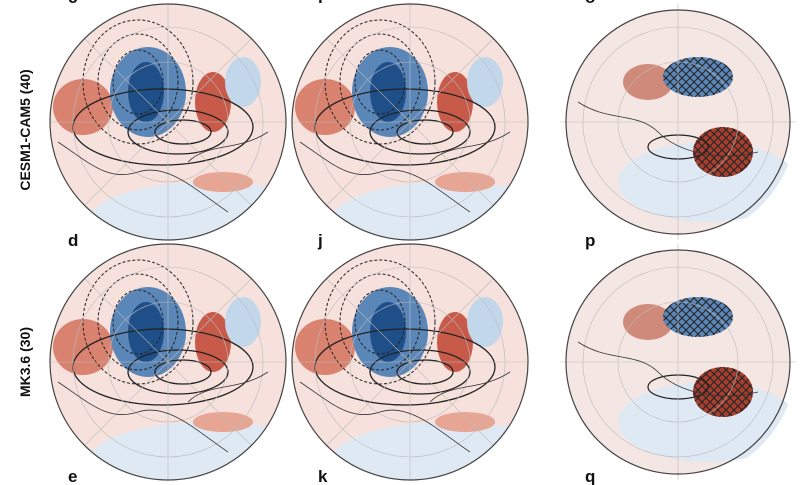  What do you see at coordinates (323, 476) in the screenshot?
I see `panel-letter: k` at bounding box center [323, 476].